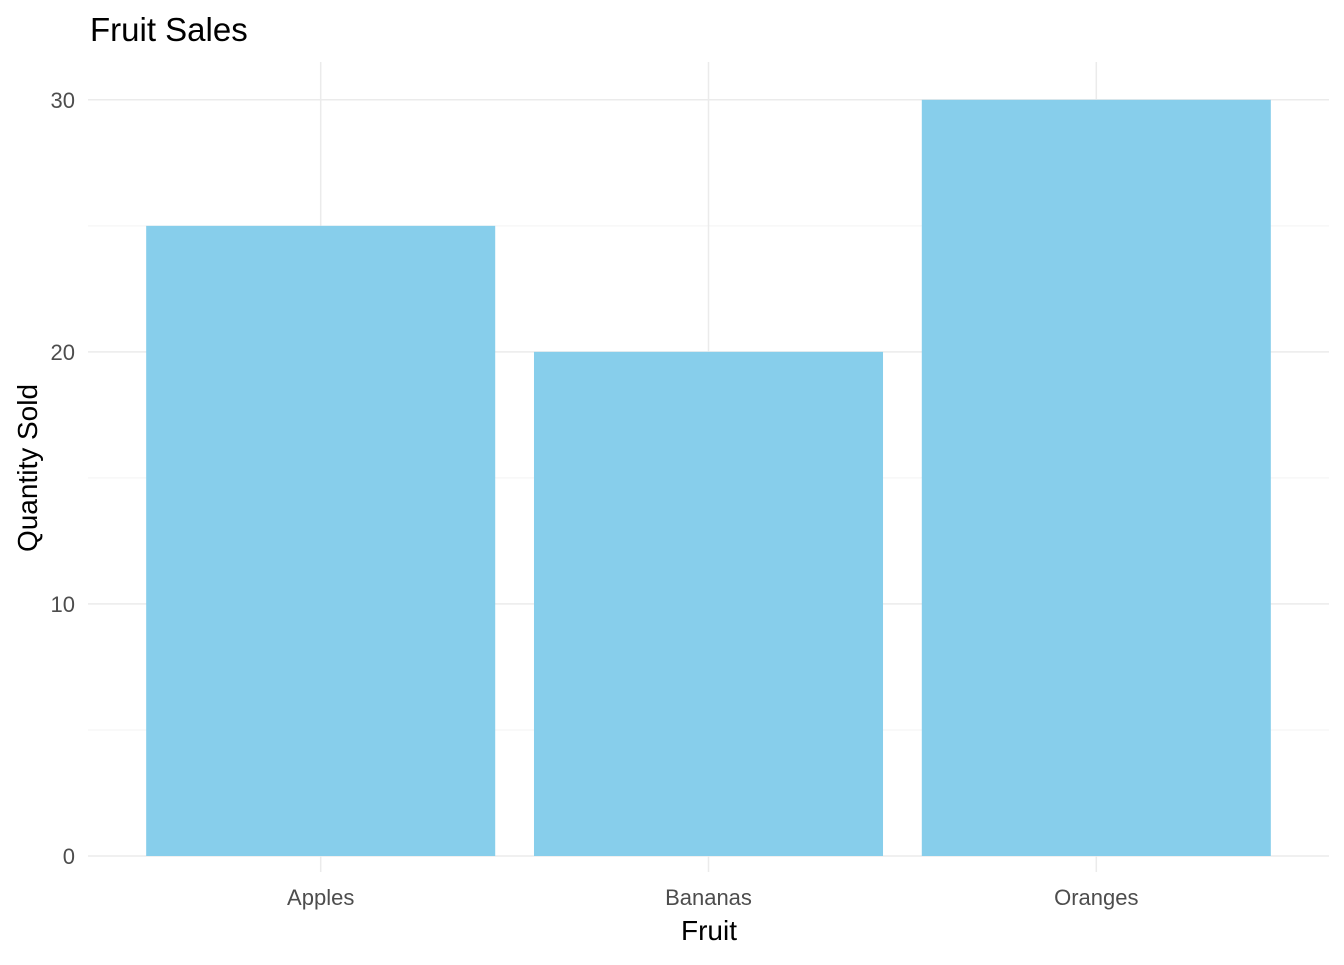 The image size is (1344, 965). I want to click on x-axis-ticks: Apples Bananas Oranges, so click(712, 897).